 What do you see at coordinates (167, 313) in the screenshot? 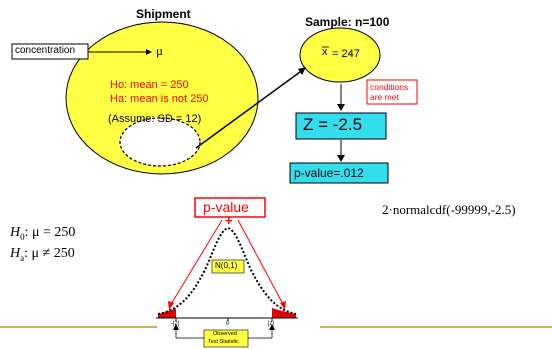
I see `left-tail-area` at bounding box center [167, 313].